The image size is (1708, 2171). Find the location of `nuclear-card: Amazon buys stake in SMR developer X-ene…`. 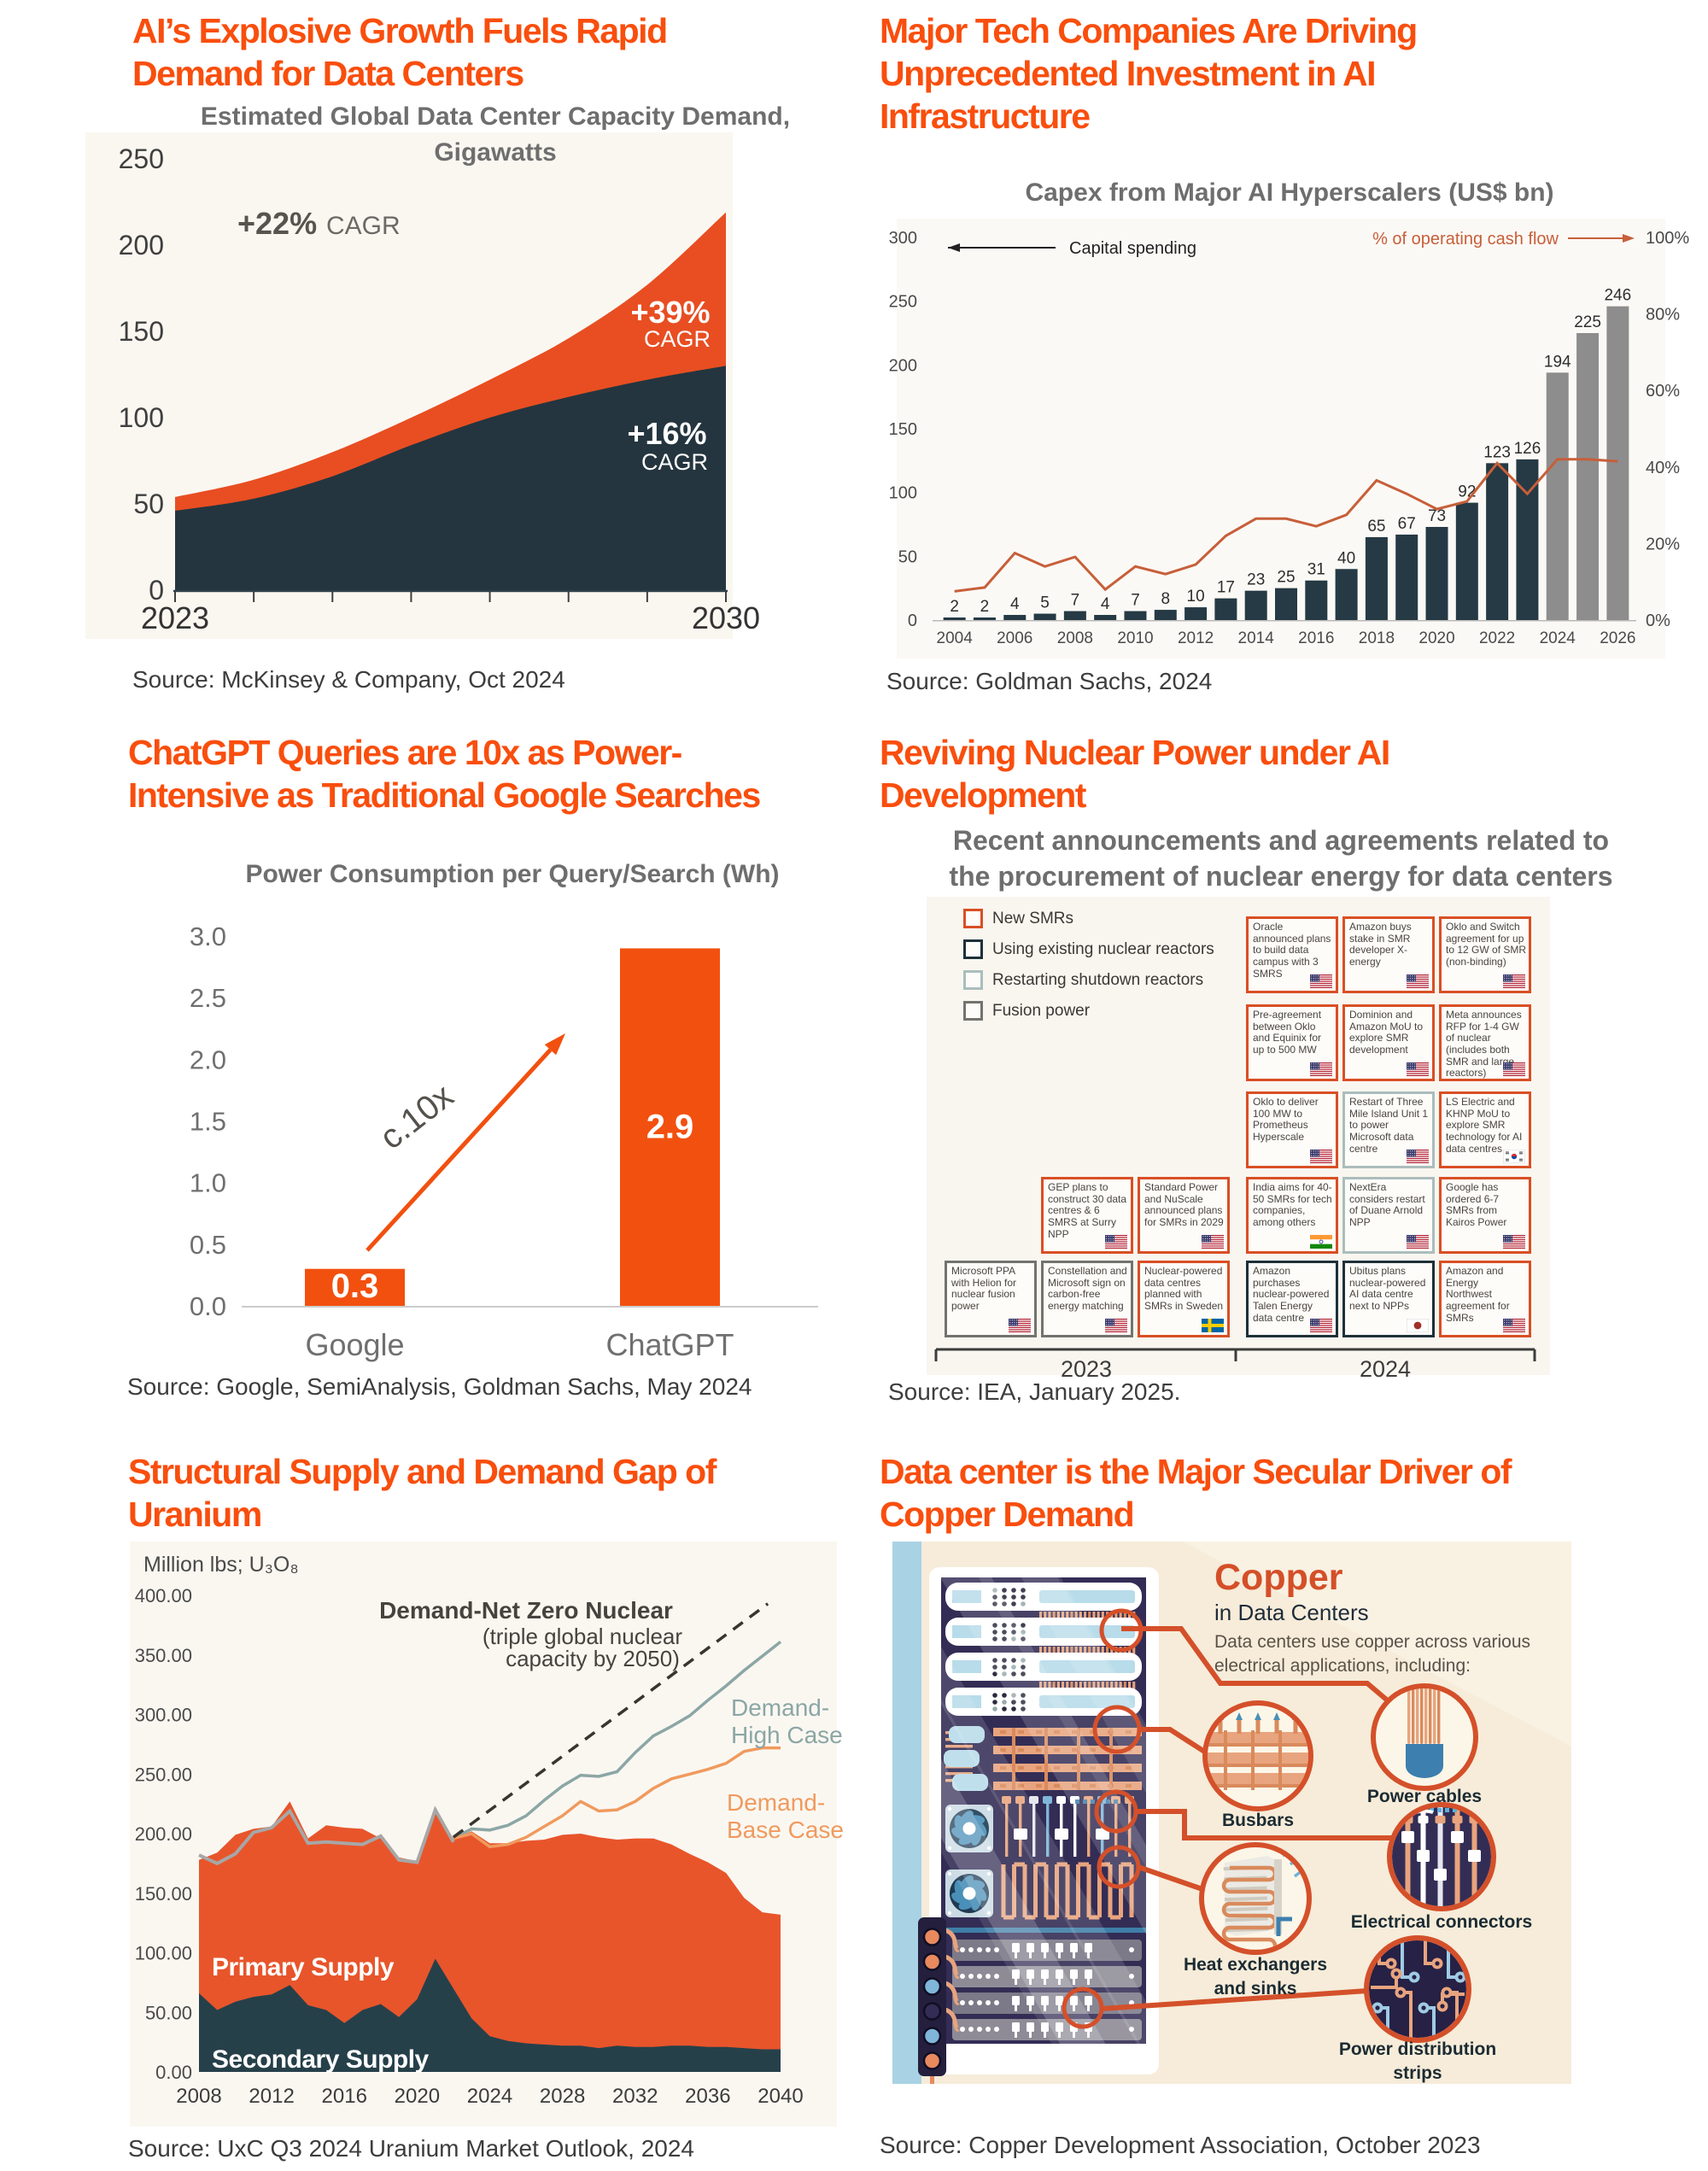

nuclear-card: Amazon buys stake in SMR developer X-ene… is located at coordinates (1388, 954).